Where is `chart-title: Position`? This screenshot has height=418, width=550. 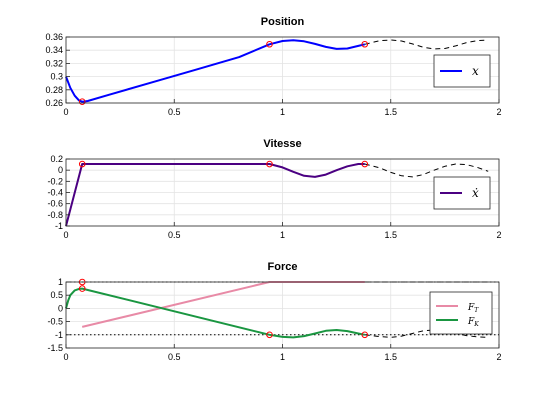
chart-title: Position is located at coordinates (283, 22).